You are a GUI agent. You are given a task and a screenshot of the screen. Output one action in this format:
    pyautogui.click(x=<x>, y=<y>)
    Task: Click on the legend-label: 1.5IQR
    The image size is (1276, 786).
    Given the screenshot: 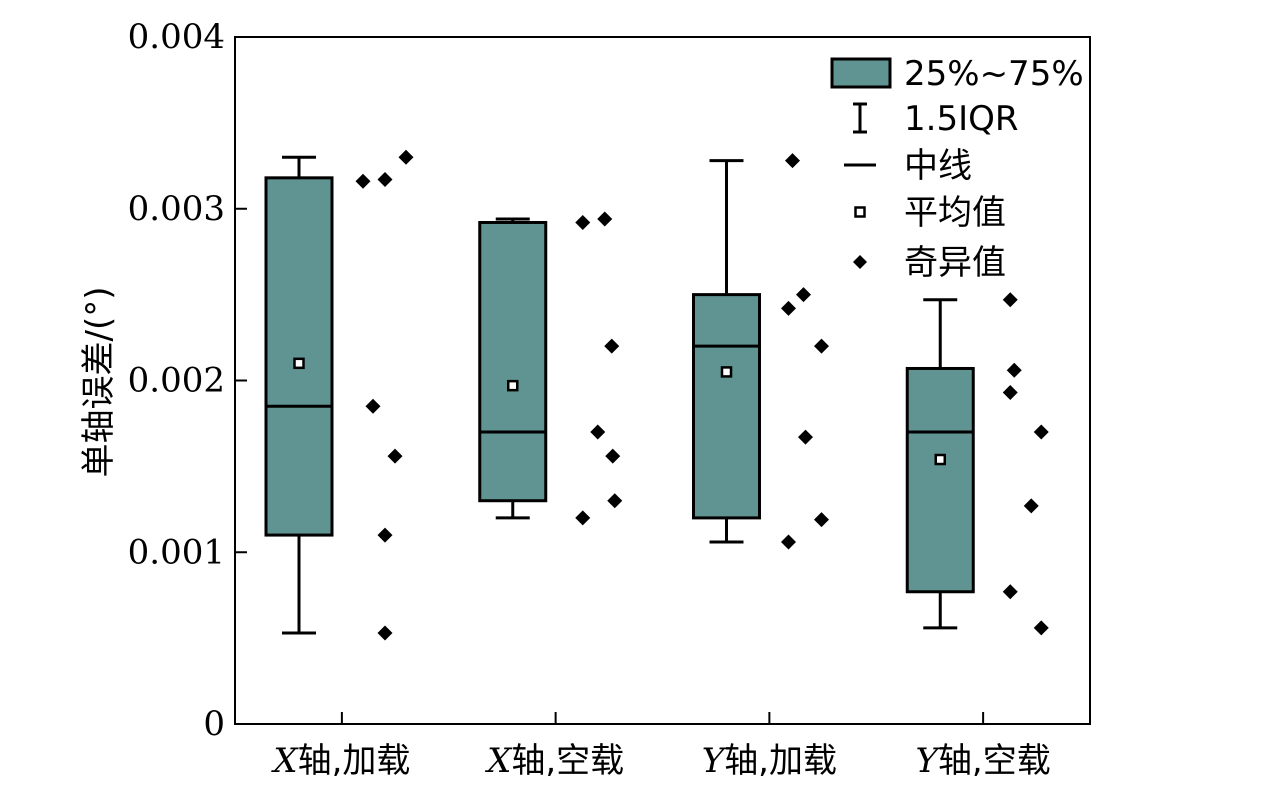 What is the action you would take?
    pyautogui.click(x=961, y=119)
    